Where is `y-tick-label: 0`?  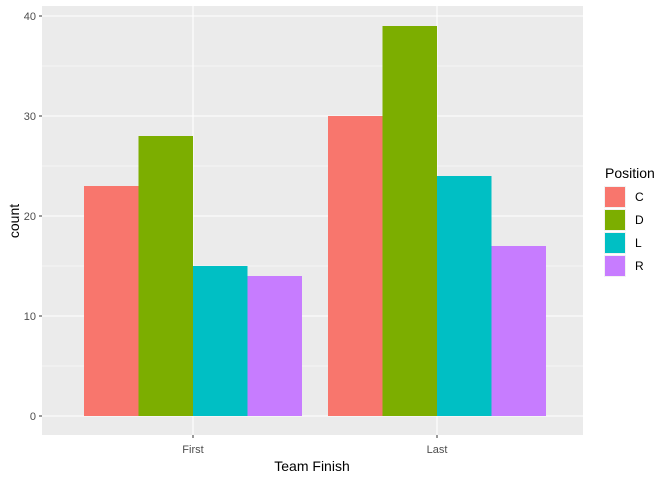 y-tick-label: 0 is located at coordinates (33, 417).